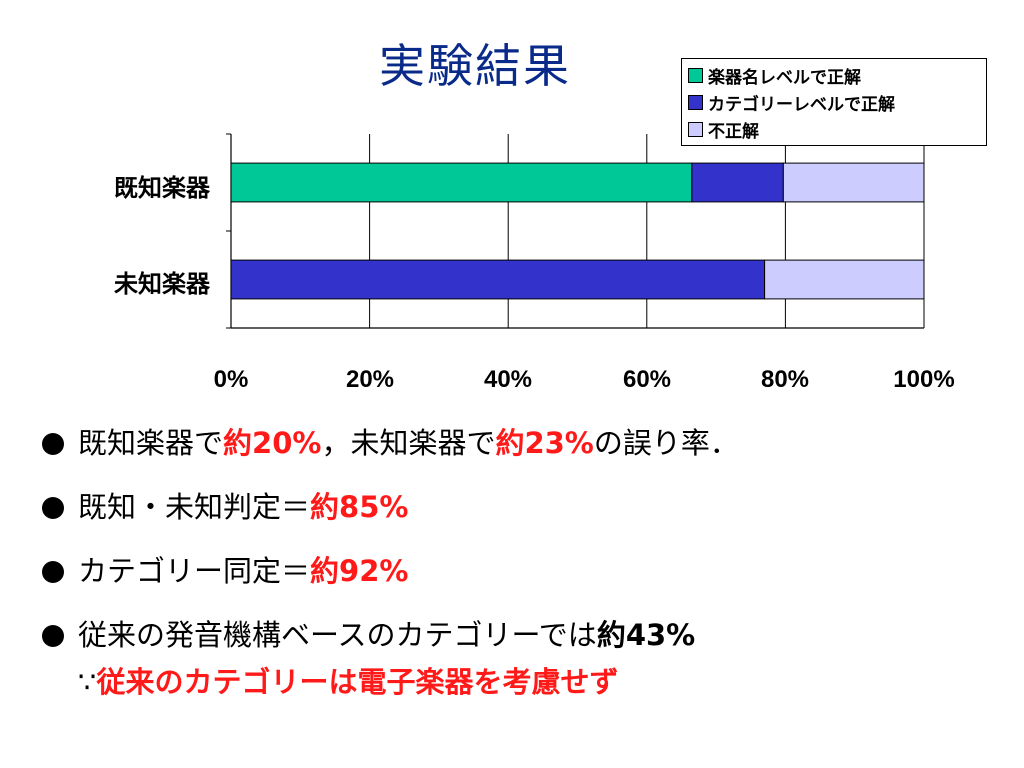  Describe the element at coordinates (924, 379) in the screenshot. I see `x-tick-label: 100%` at that location.